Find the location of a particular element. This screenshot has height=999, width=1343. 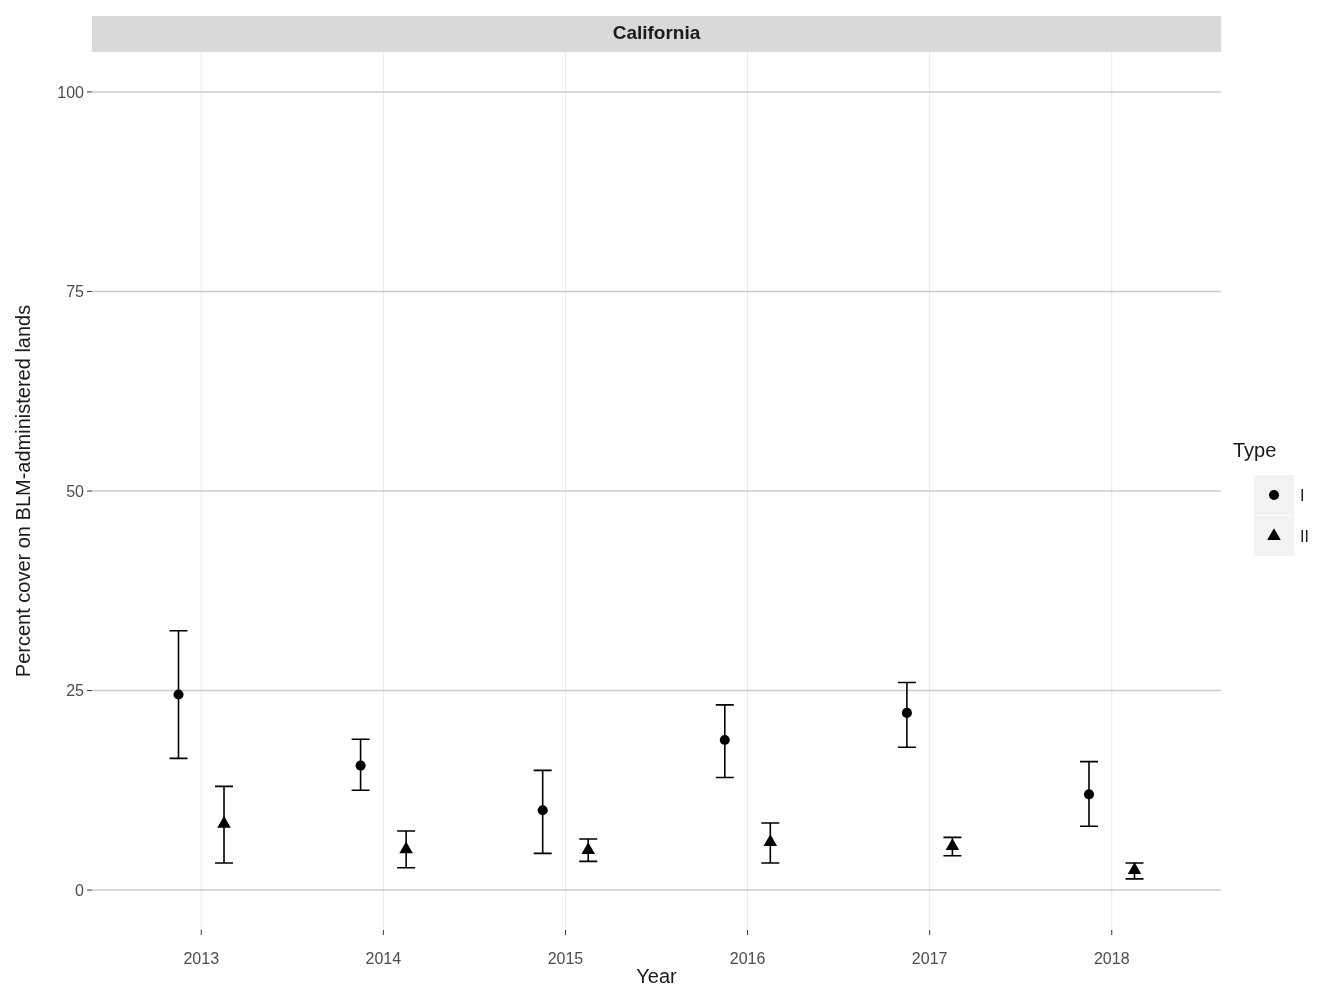

y-tick-label: 25 is located at coordinates (75, 691).